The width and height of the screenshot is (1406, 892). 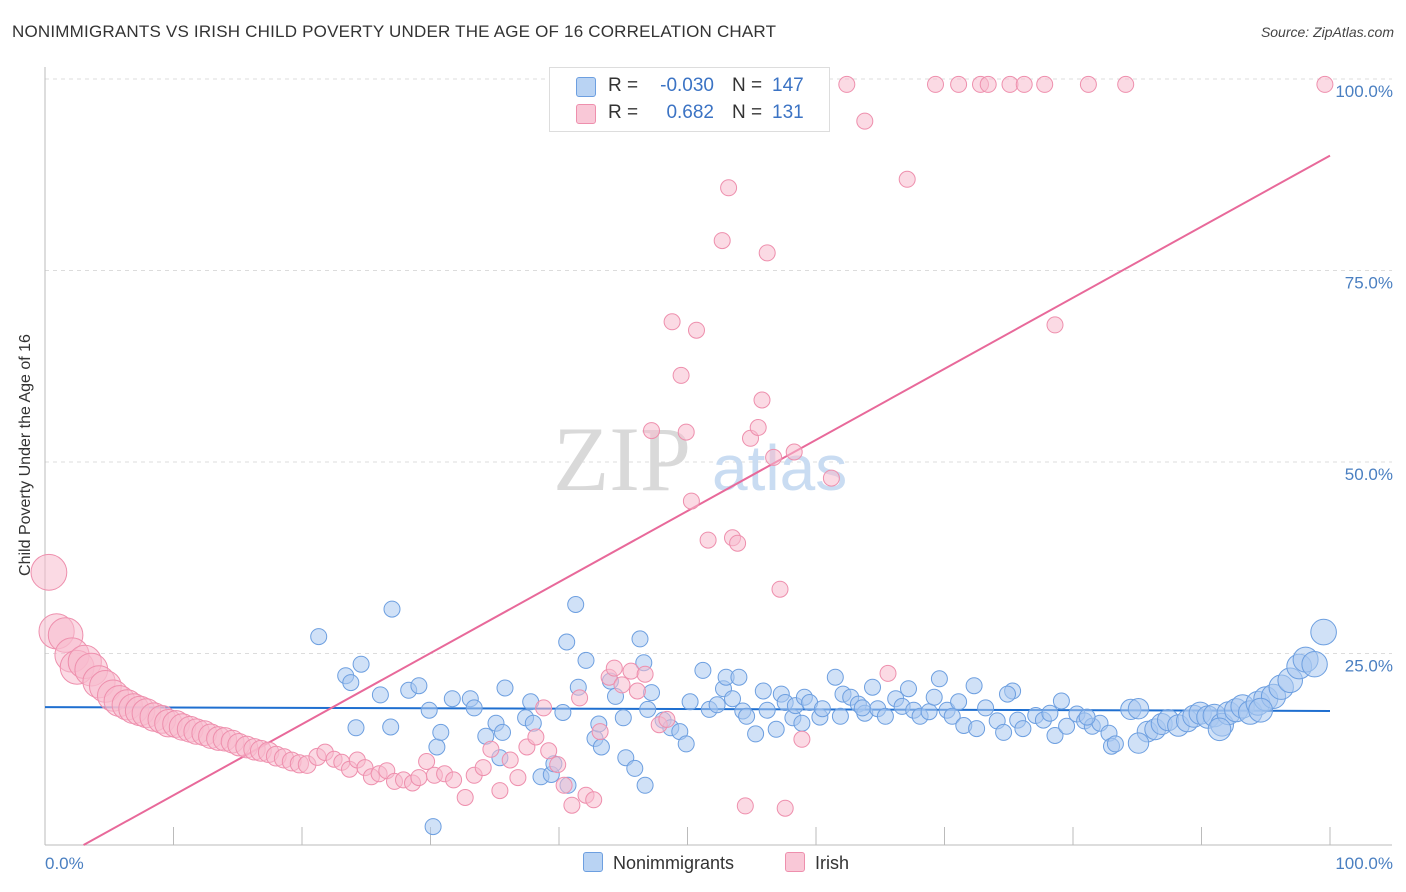 I want to click on bottom-swatch-pink, so click(x=795, y=862).